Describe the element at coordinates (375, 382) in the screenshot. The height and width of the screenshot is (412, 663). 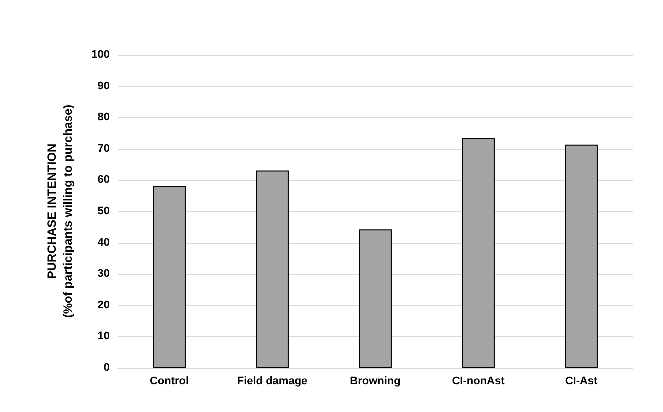
I see `x-tick-label: Browning` at that location.